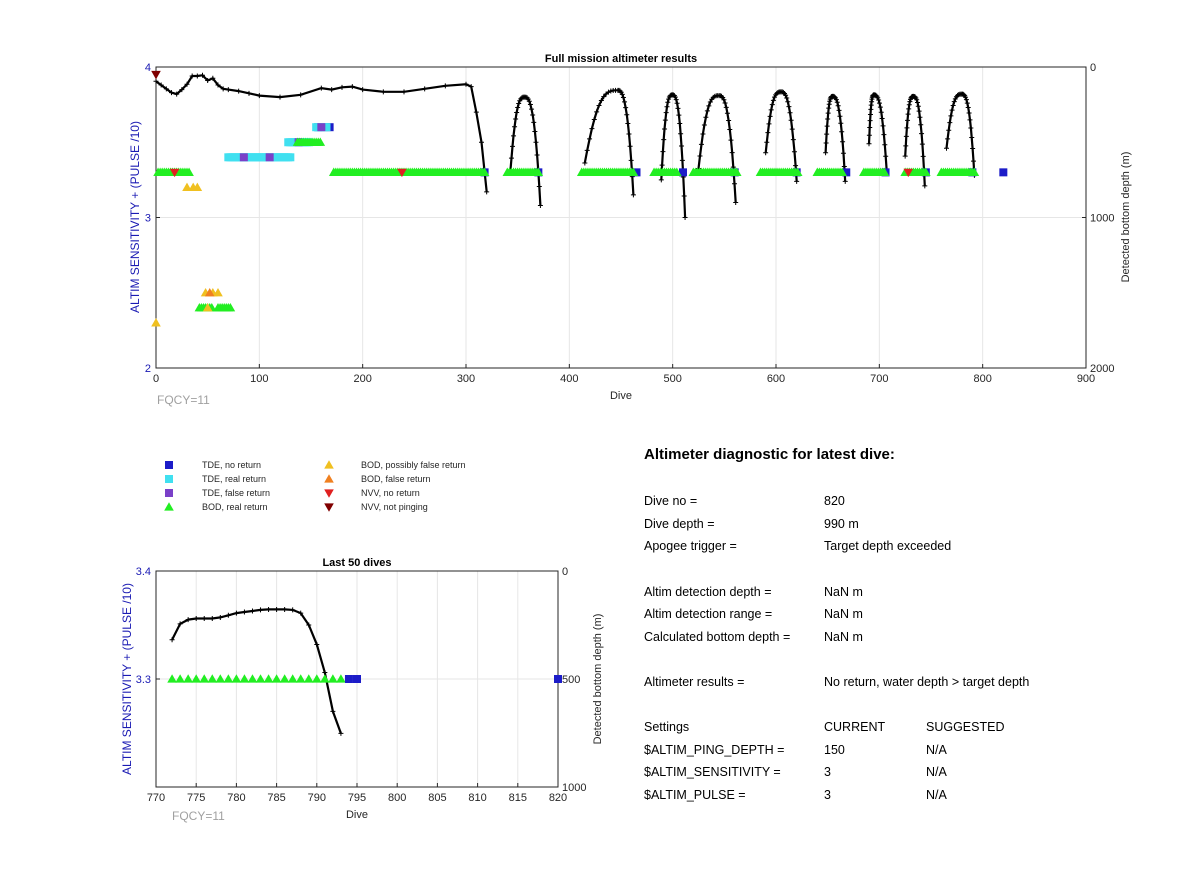 Image resolution: width=1200 pixels, height=885 pixels. I want to click on altim-detection-range-value: NaN m, so click(843, 614).